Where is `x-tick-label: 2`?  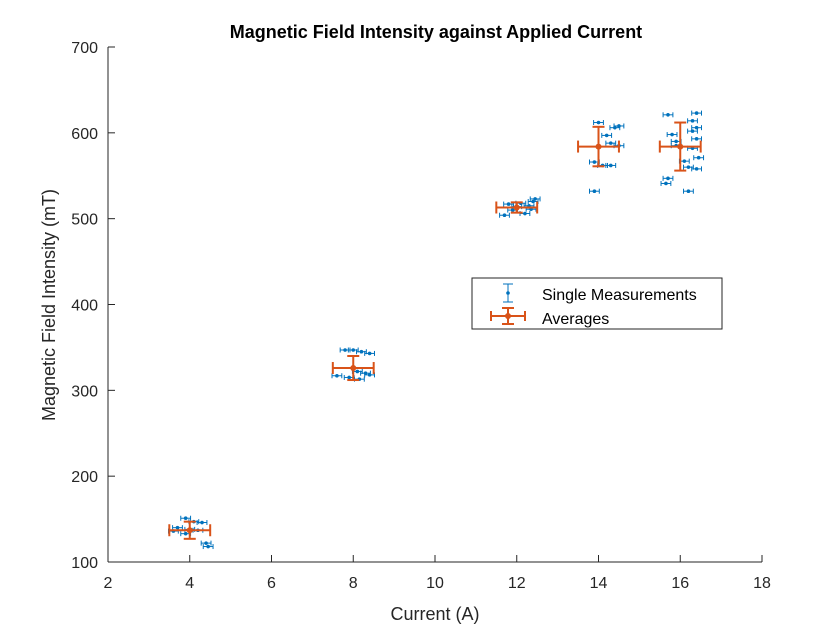 x-tick-label: 2 is located at coordinates (108, 583).